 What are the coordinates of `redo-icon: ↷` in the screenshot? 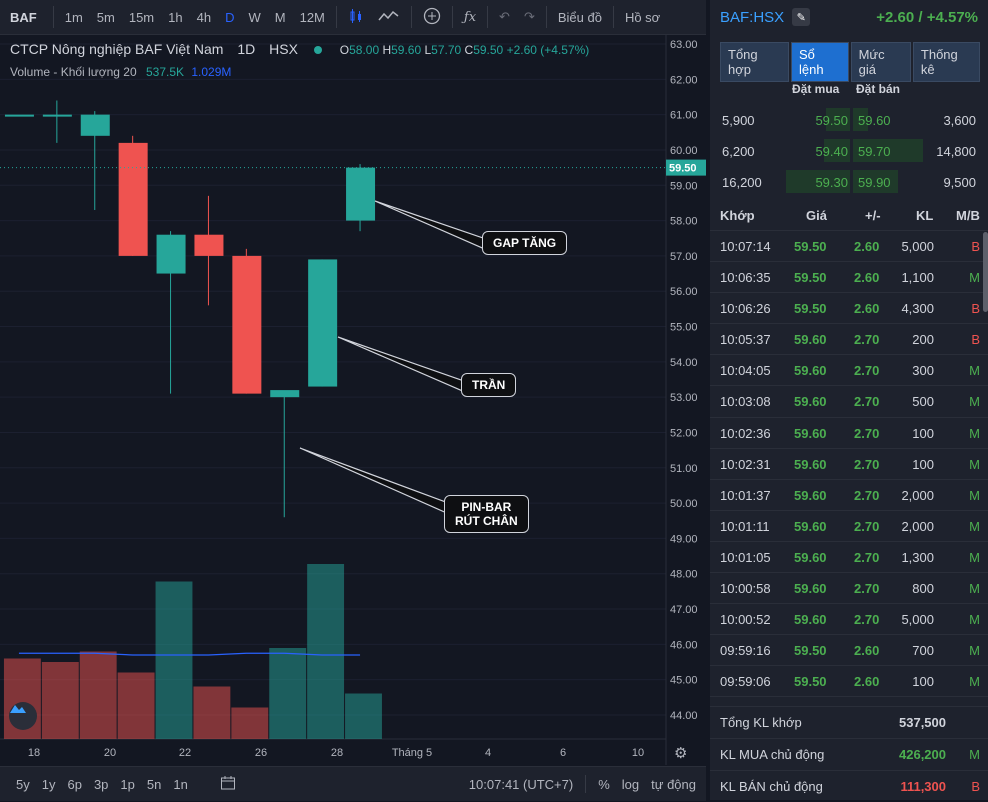 It's located at (529, 16).